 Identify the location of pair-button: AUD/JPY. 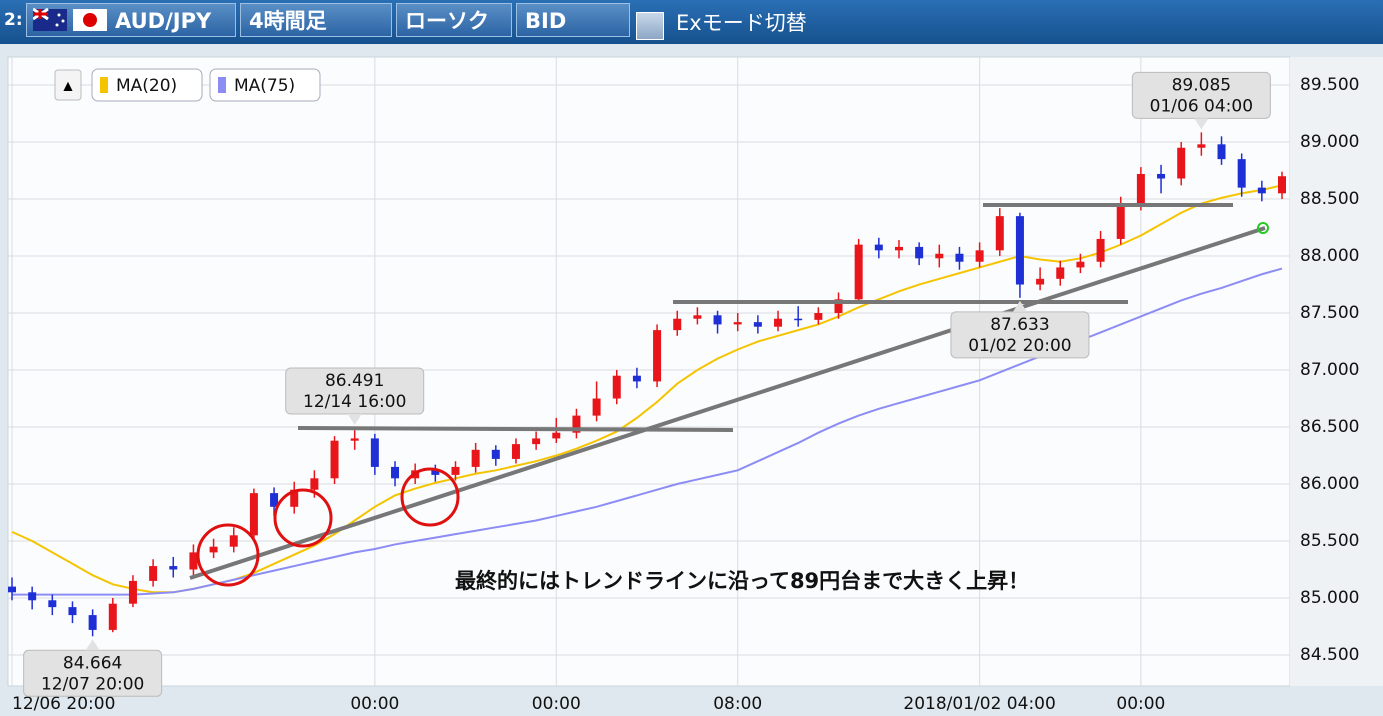
(131, 20).